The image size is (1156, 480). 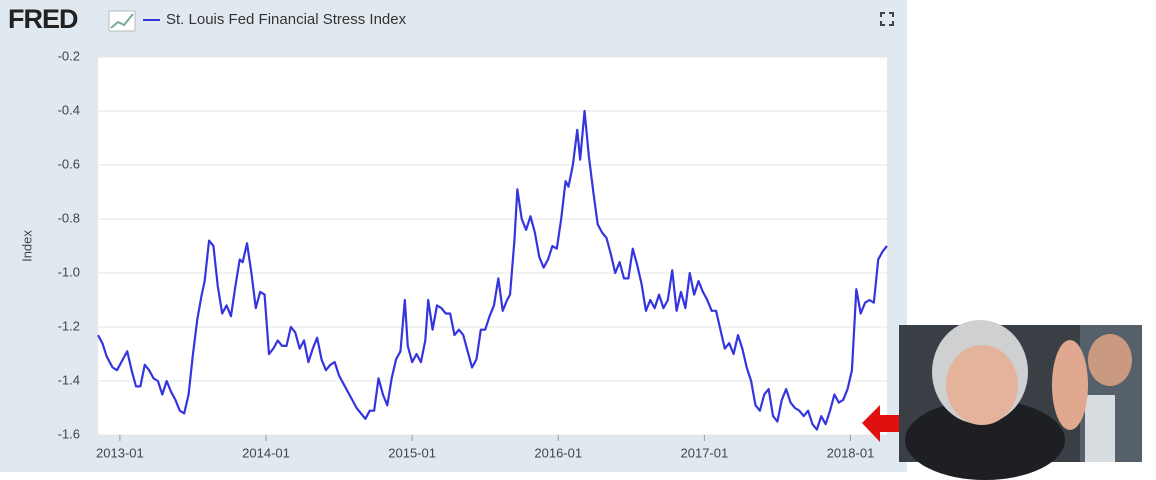 I want to click on y-tick-label: -0.8, so click(x=69, y=217).